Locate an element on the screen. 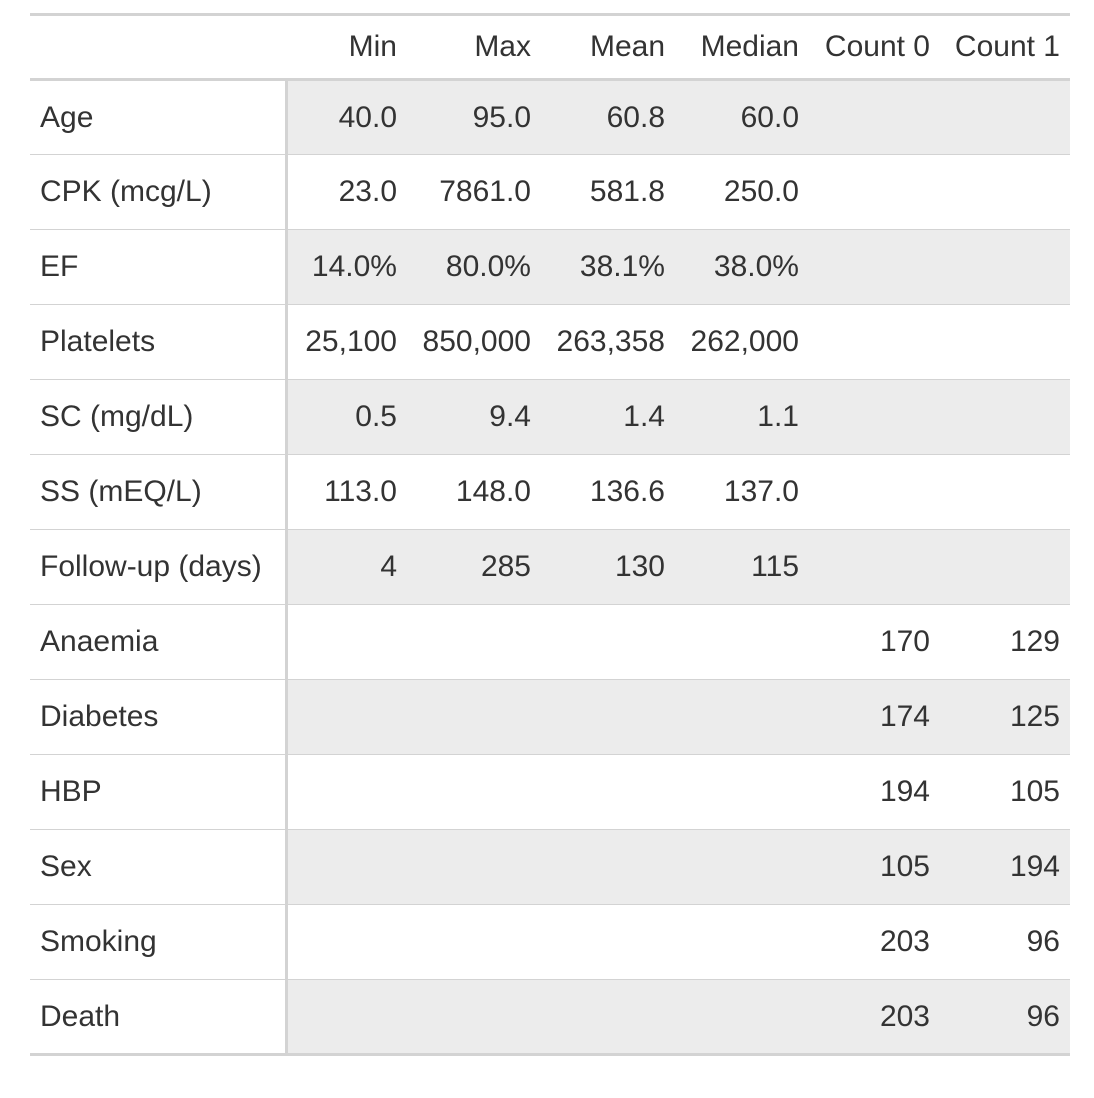  cell-min: 25,100 is located at coordinates (351, 341).